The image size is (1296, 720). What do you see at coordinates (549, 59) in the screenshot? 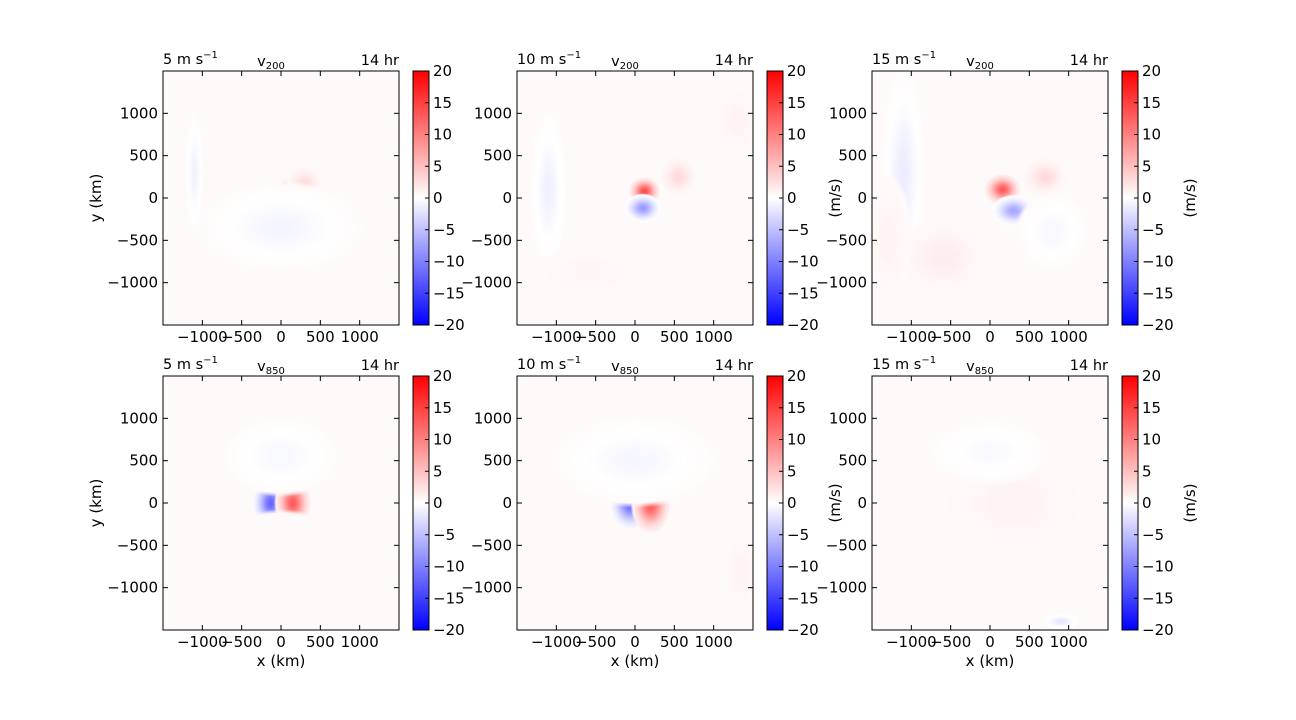
I see `speed-label: 10 m s−1` at bounding box center [549, 59].